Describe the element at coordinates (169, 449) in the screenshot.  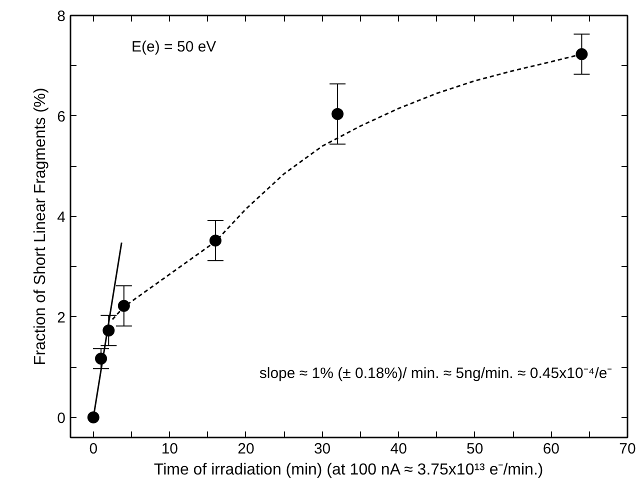
I see `x-tick-label: 10` at that location.